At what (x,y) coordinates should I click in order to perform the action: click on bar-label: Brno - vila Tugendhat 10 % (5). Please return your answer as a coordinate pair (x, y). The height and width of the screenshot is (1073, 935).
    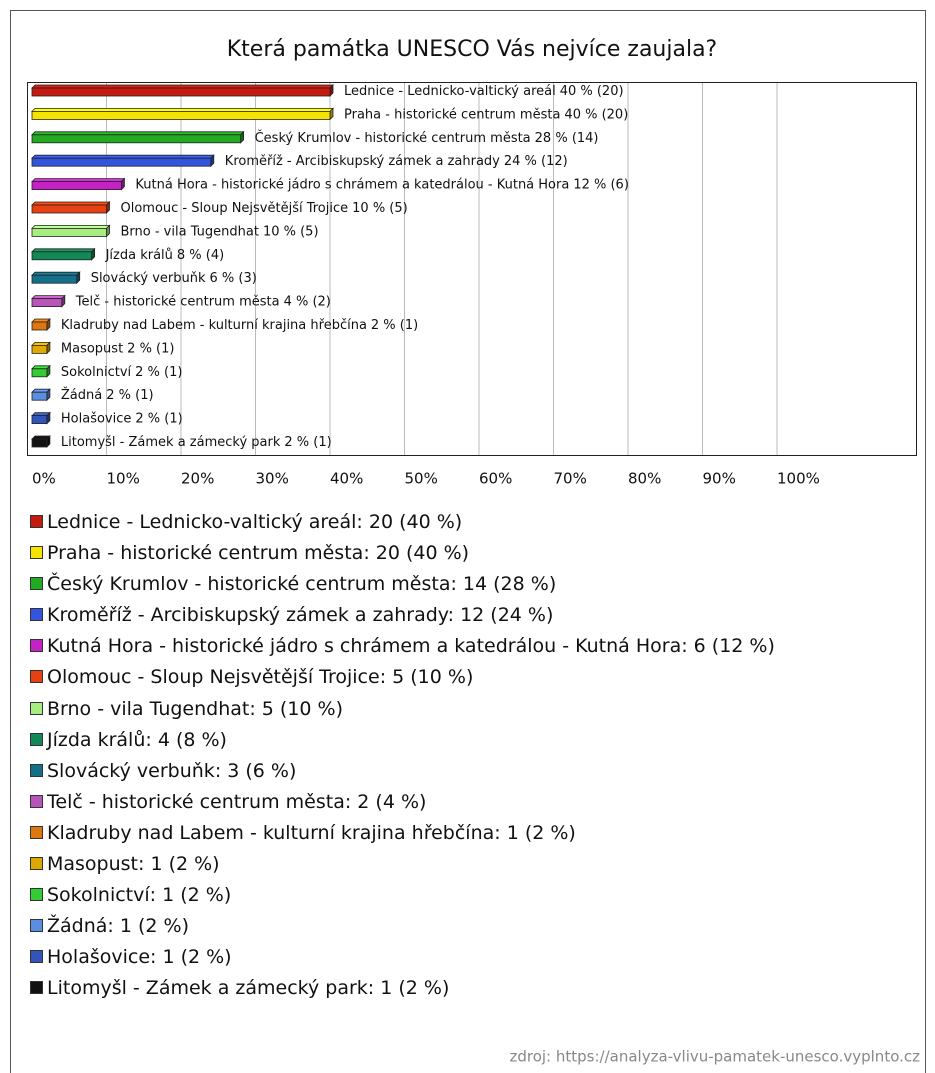
    Looking at the image, I should click on (220, 231).